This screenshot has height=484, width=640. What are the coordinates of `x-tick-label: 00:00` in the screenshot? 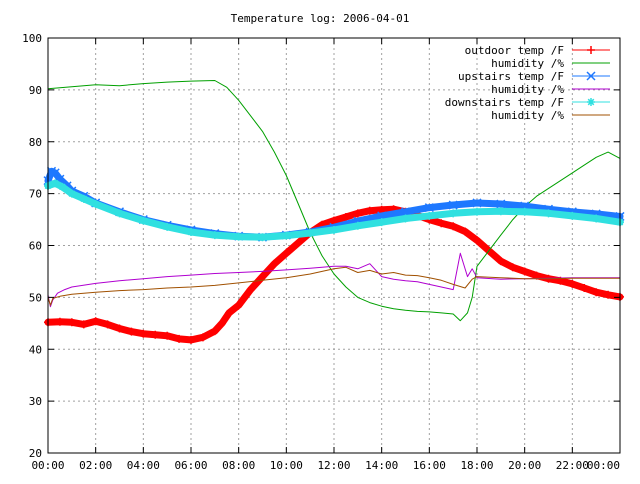 It's located at (603, 465).